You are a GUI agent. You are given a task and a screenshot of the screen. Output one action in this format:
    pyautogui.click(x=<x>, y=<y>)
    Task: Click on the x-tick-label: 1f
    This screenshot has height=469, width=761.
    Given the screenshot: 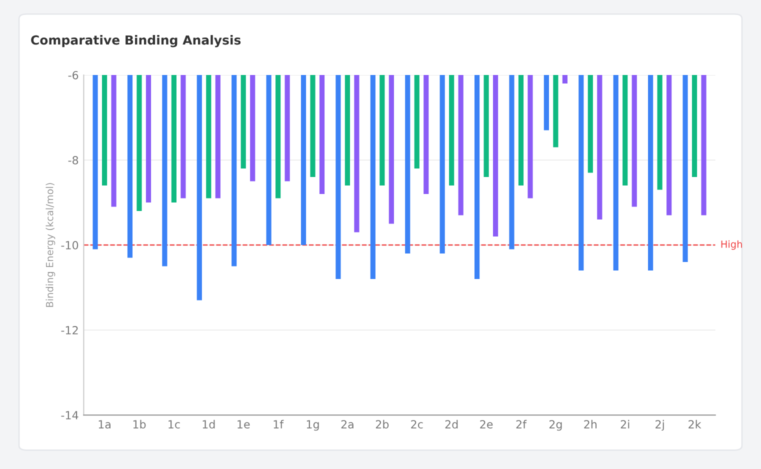 What is the action you would take?
    pyautogui.click(x=279, y=424)
    